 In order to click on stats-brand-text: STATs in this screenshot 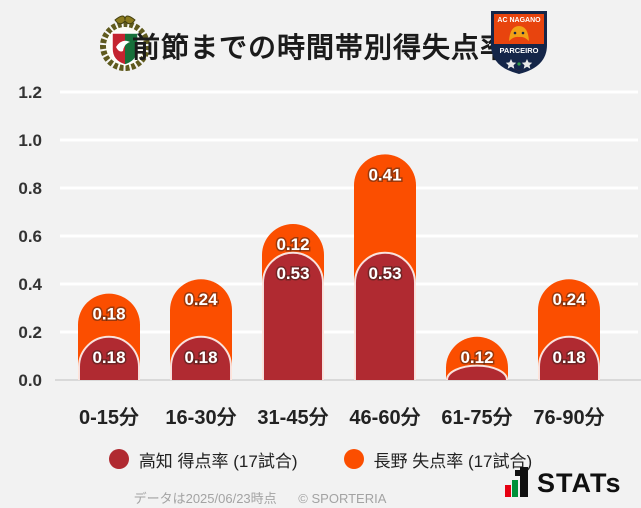, I will do `click(579, 483)`.